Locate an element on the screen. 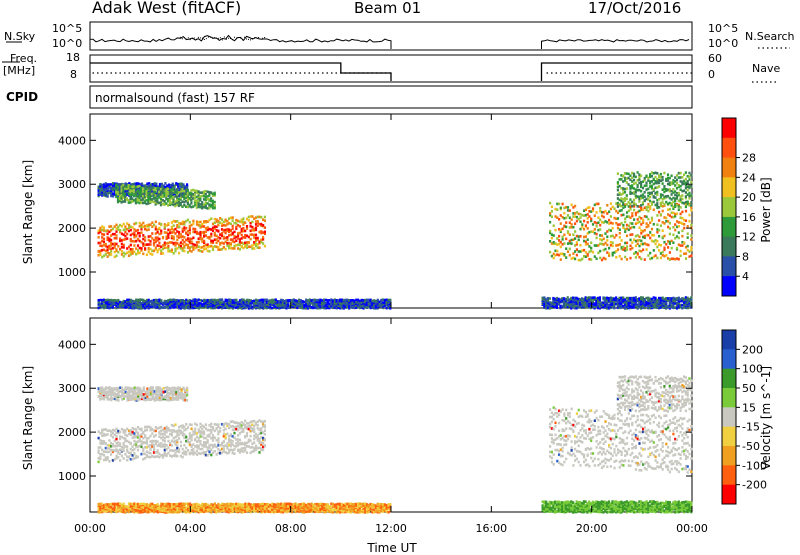 The image size is (800, 555). power-ytick-label: 4000 is located at coordinates (72, 140).